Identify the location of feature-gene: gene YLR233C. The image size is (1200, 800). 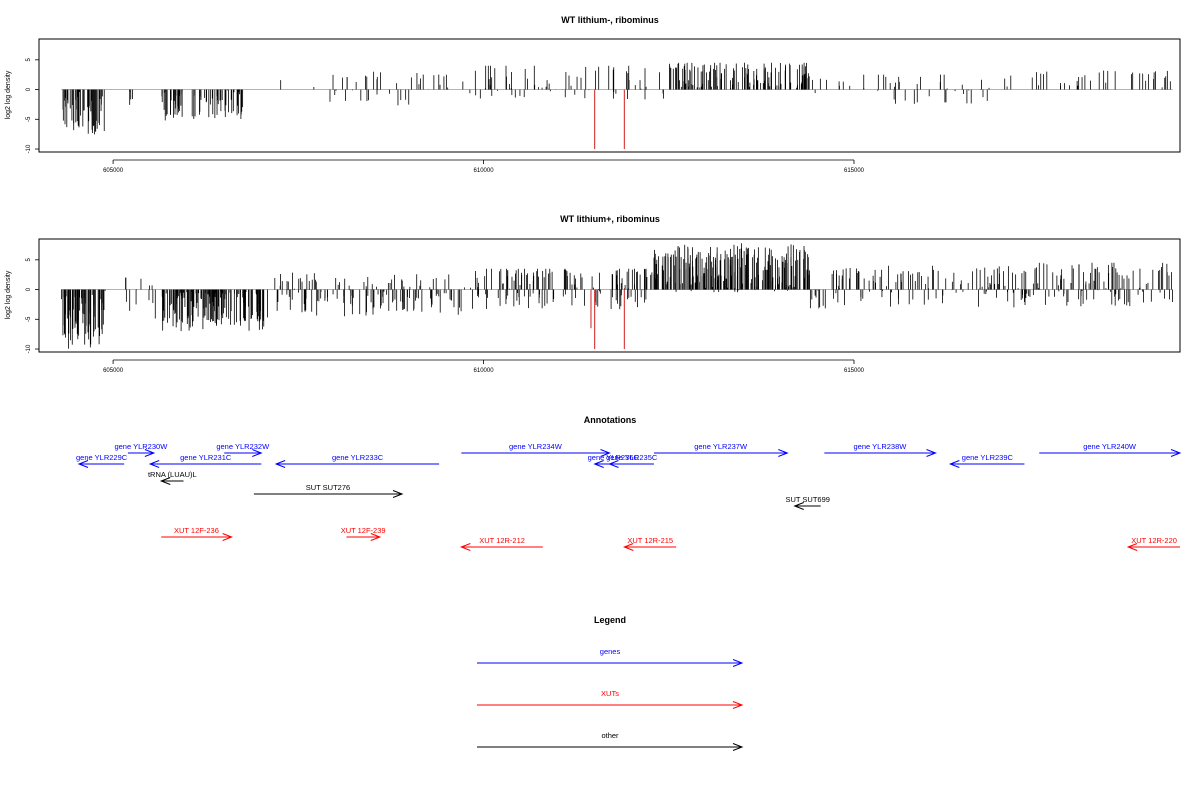
(357, 460).